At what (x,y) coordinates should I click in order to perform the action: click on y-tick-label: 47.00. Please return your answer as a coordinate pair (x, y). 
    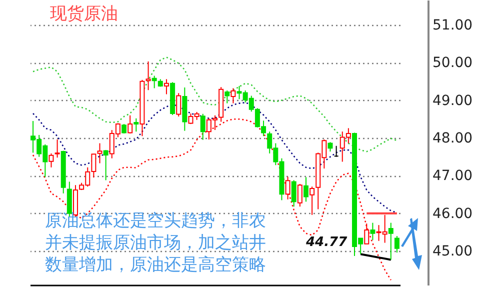
    Looking at the image, I should click on (452, 176).